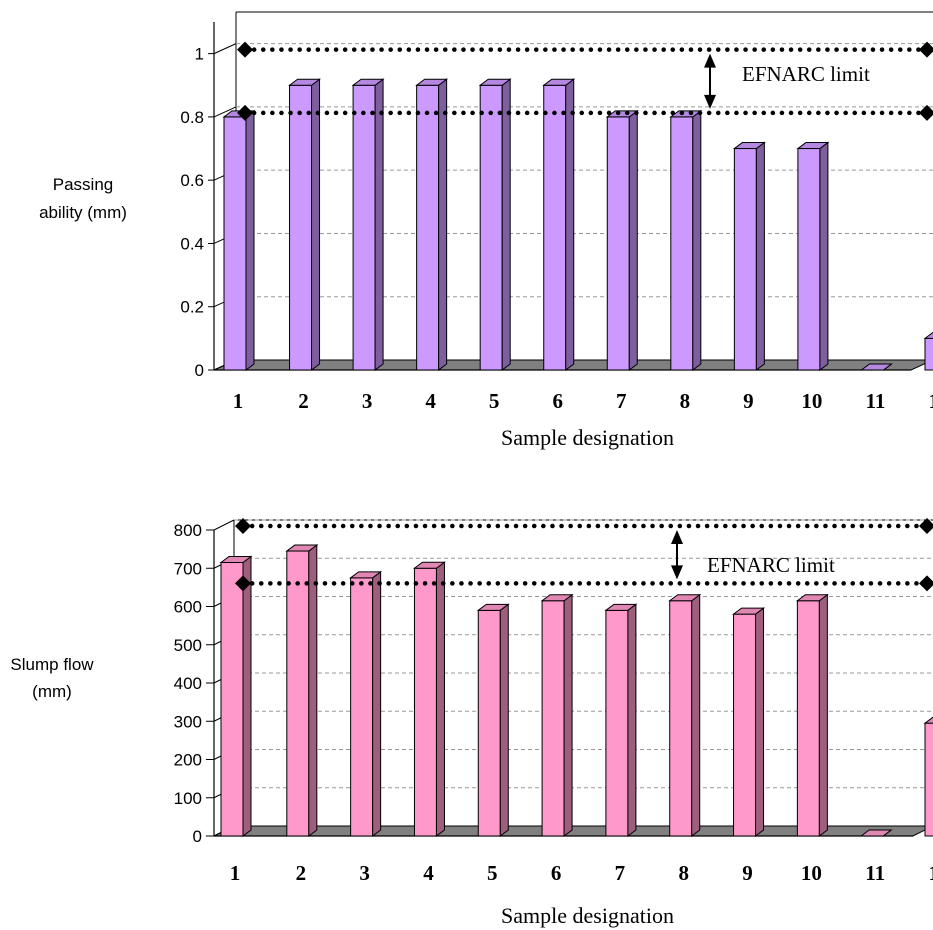 The width and height of the screenshot is (933, 930). Describe the element at coordinates (83, 212) in the screenshot. I see `y-axis-label: ability (mm)` at that location.